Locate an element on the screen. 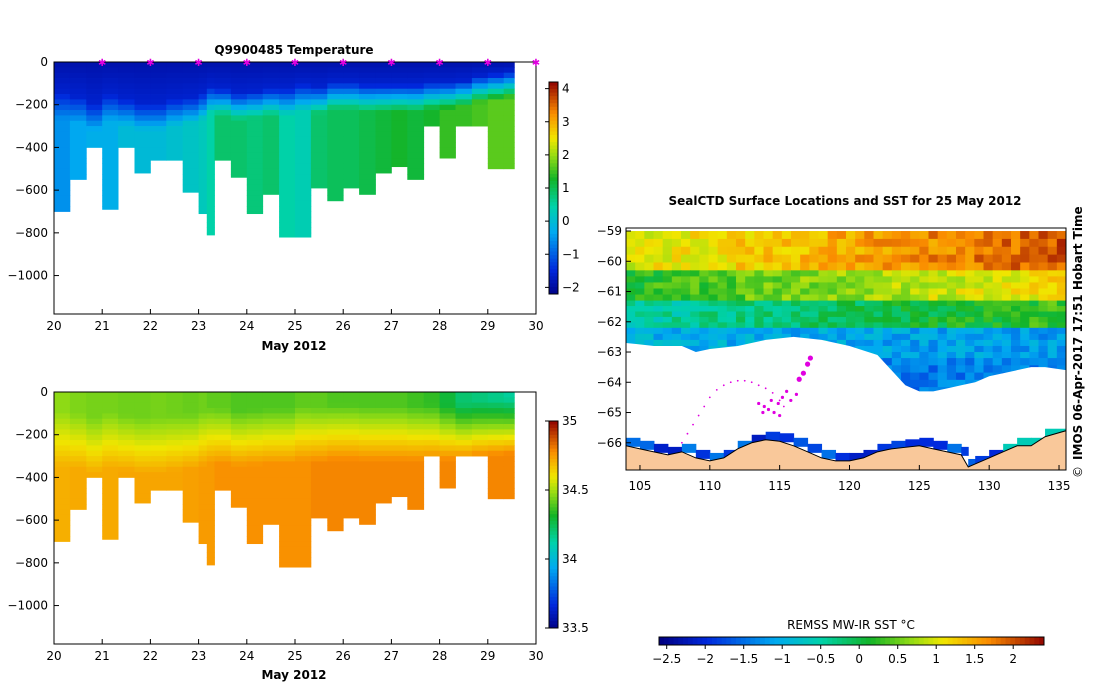  x-tick-label: 21 is located at coordinates (102, 326).